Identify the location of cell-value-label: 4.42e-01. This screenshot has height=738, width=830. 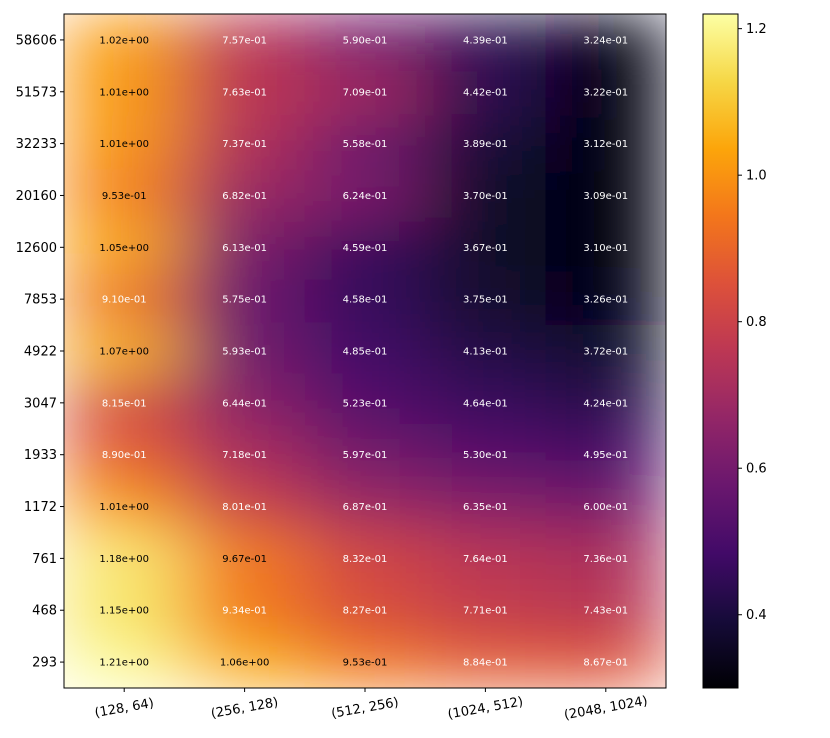
(485, 92).